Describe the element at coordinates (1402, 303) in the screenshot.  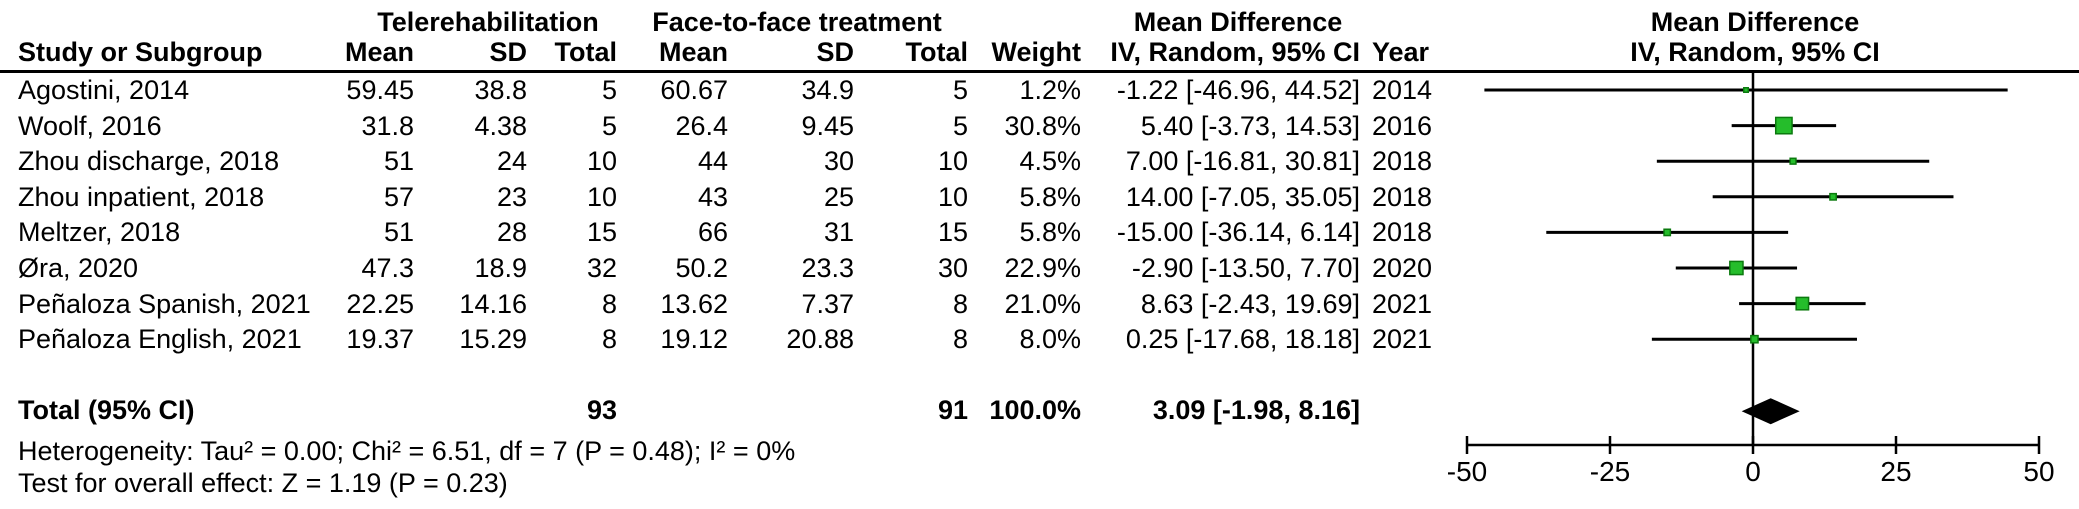
I see `year-value: 2021` at that location.